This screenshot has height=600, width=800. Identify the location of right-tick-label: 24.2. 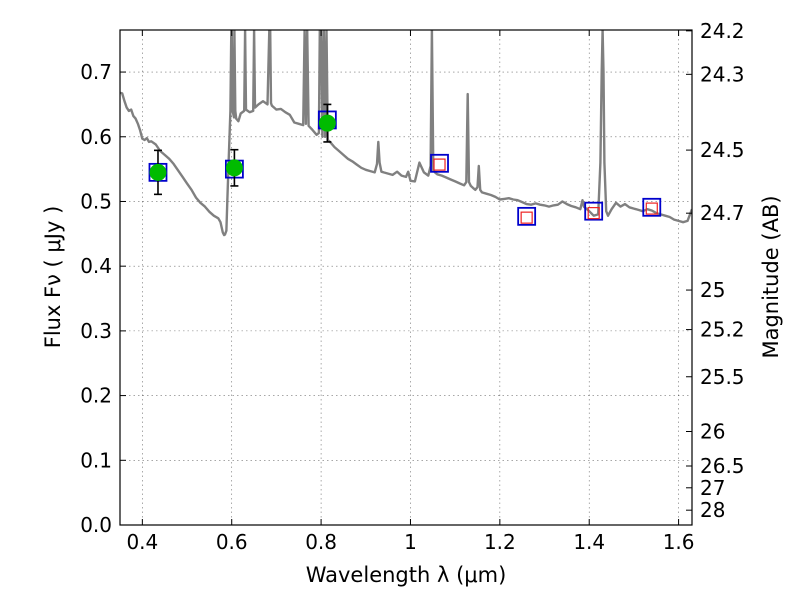
(722, 31).